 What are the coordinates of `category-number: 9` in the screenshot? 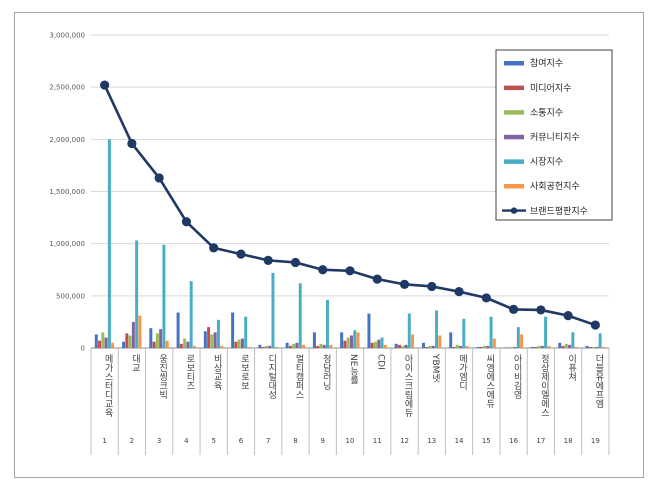 It's located at (323, 441).